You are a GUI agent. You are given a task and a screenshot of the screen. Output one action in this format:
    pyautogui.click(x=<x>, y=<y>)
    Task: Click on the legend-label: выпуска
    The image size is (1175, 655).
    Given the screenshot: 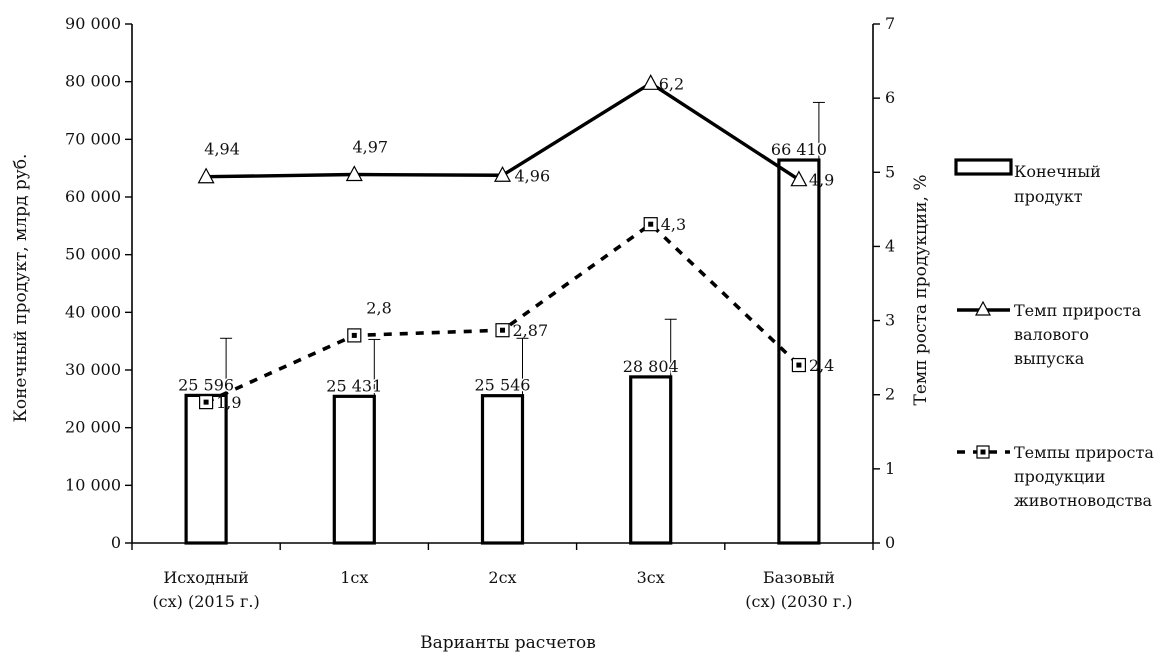 What is the action you would take?
    pyautogui.click(x=1049, y=358)
    